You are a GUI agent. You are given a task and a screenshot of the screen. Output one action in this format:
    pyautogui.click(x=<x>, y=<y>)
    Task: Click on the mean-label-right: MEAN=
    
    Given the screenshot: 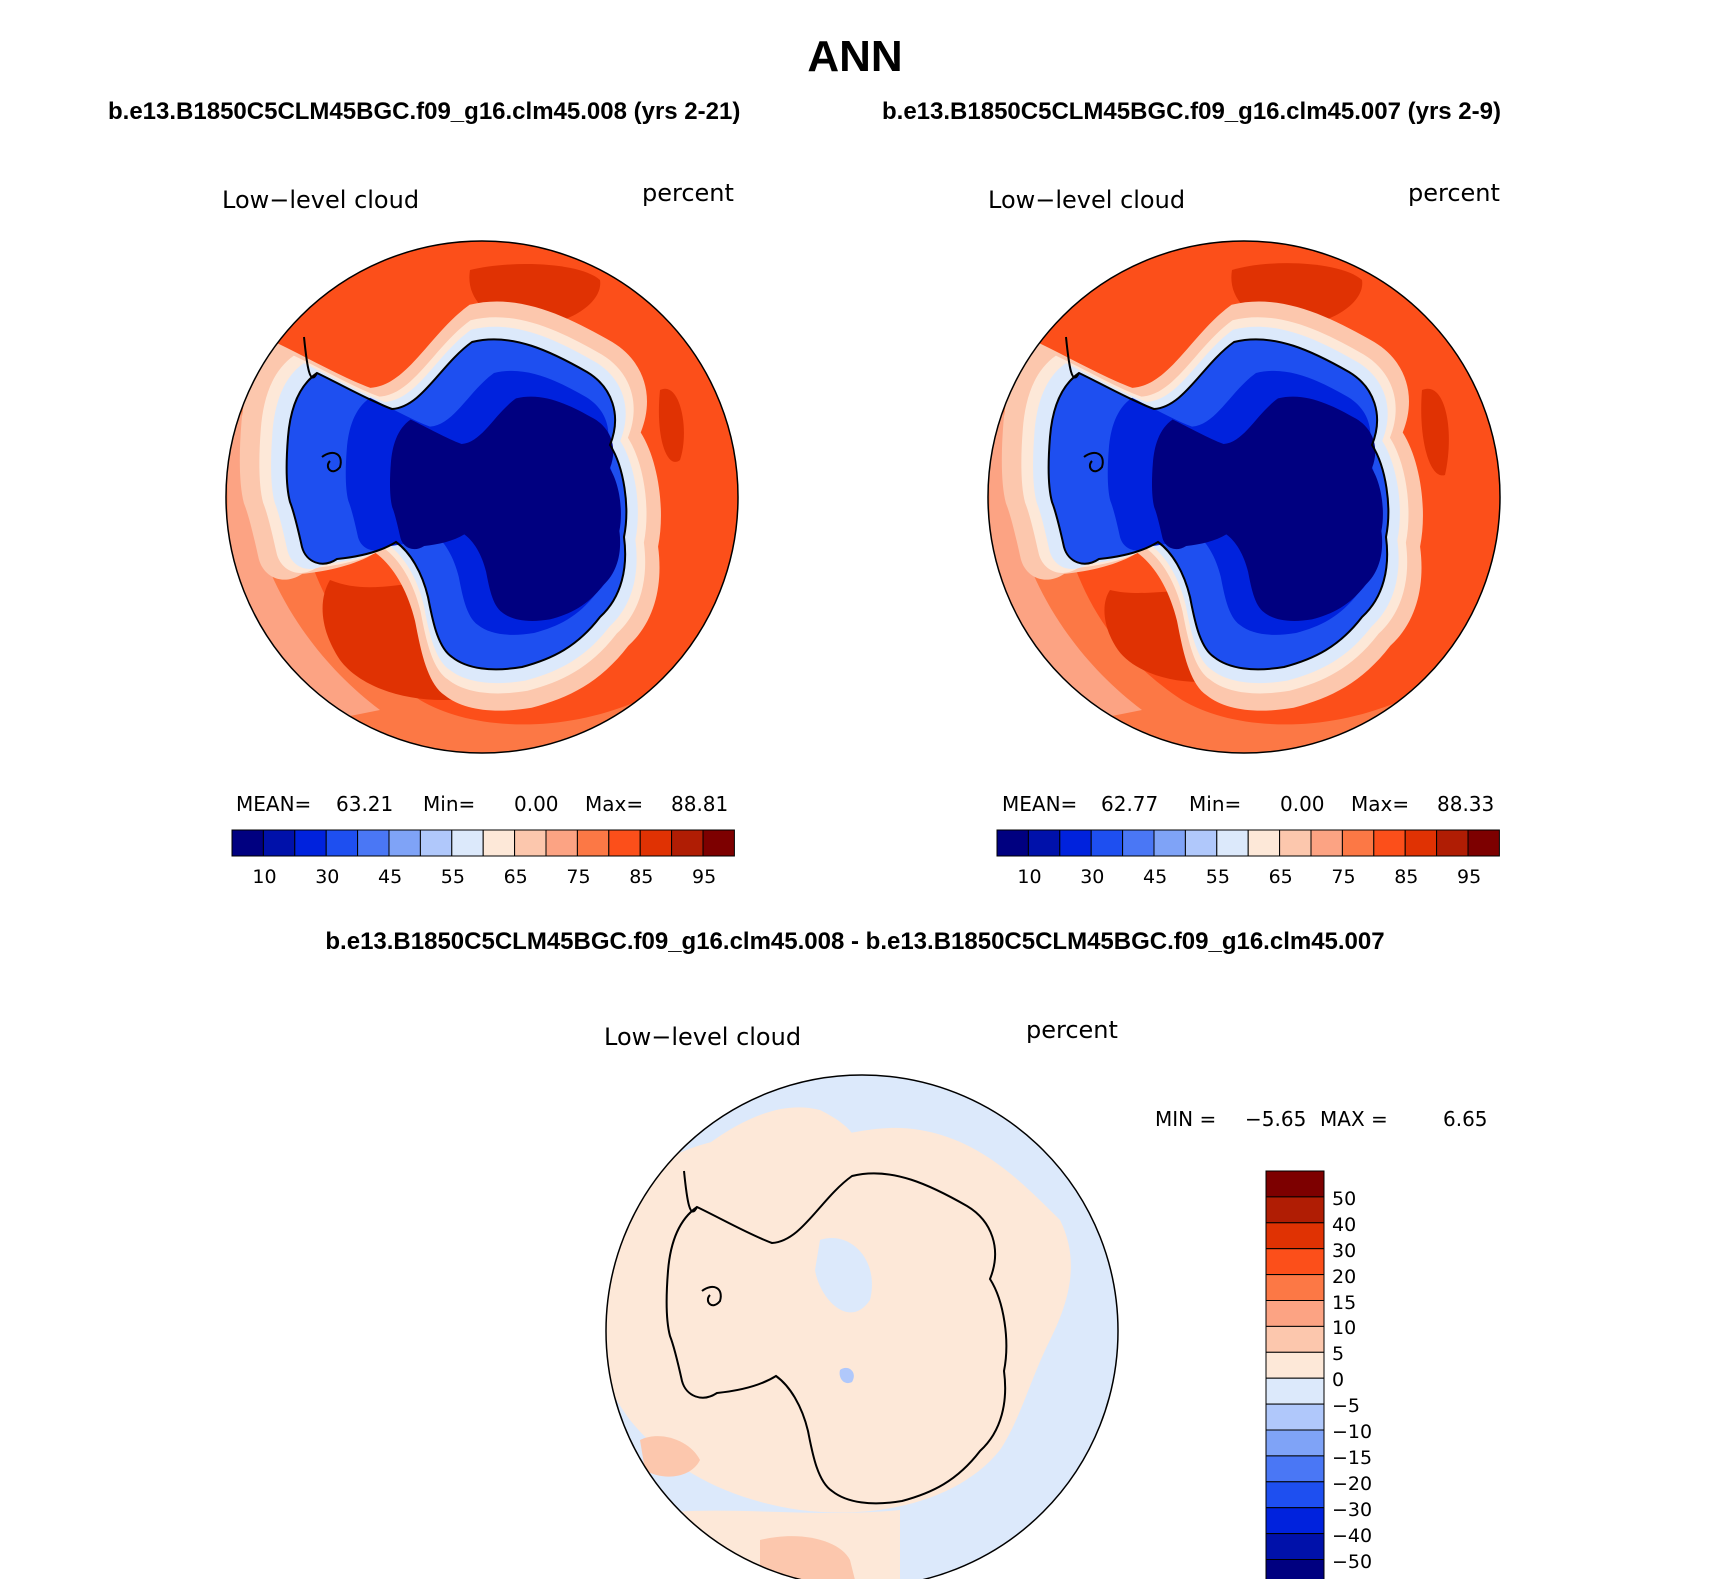 What is the action you would take?
    pyautogui.click(x=1040, y=804)
    